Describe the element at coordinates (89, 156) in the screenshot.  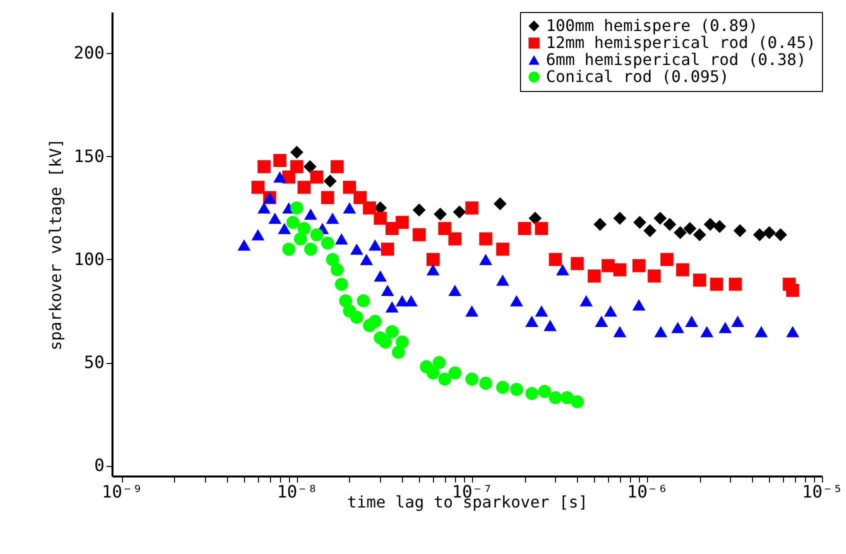
I see `y-tick-label: 150` at that location.